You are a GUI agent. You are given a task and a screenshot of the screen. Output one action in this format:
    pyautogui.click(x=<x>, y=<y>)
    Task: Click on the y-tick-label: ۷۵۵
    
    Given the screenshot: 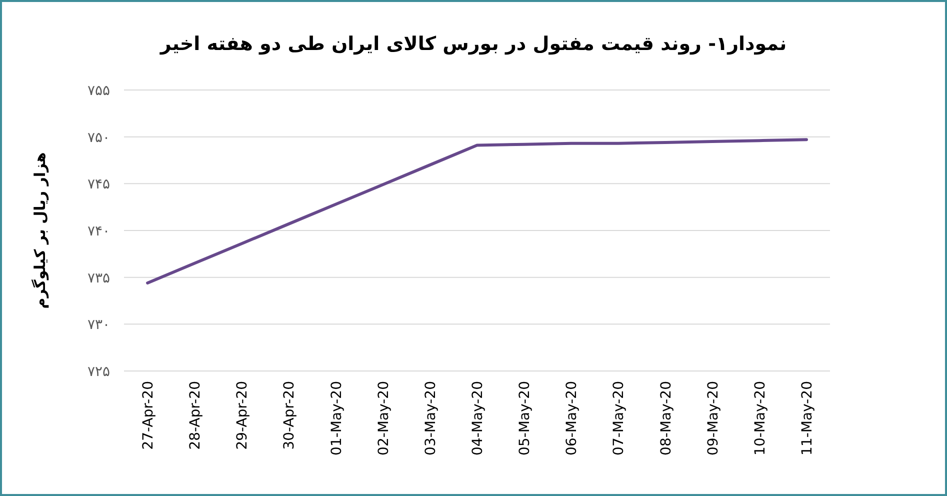 What is the action you would take?
    pyautogui.click(x=98, y=91)
    